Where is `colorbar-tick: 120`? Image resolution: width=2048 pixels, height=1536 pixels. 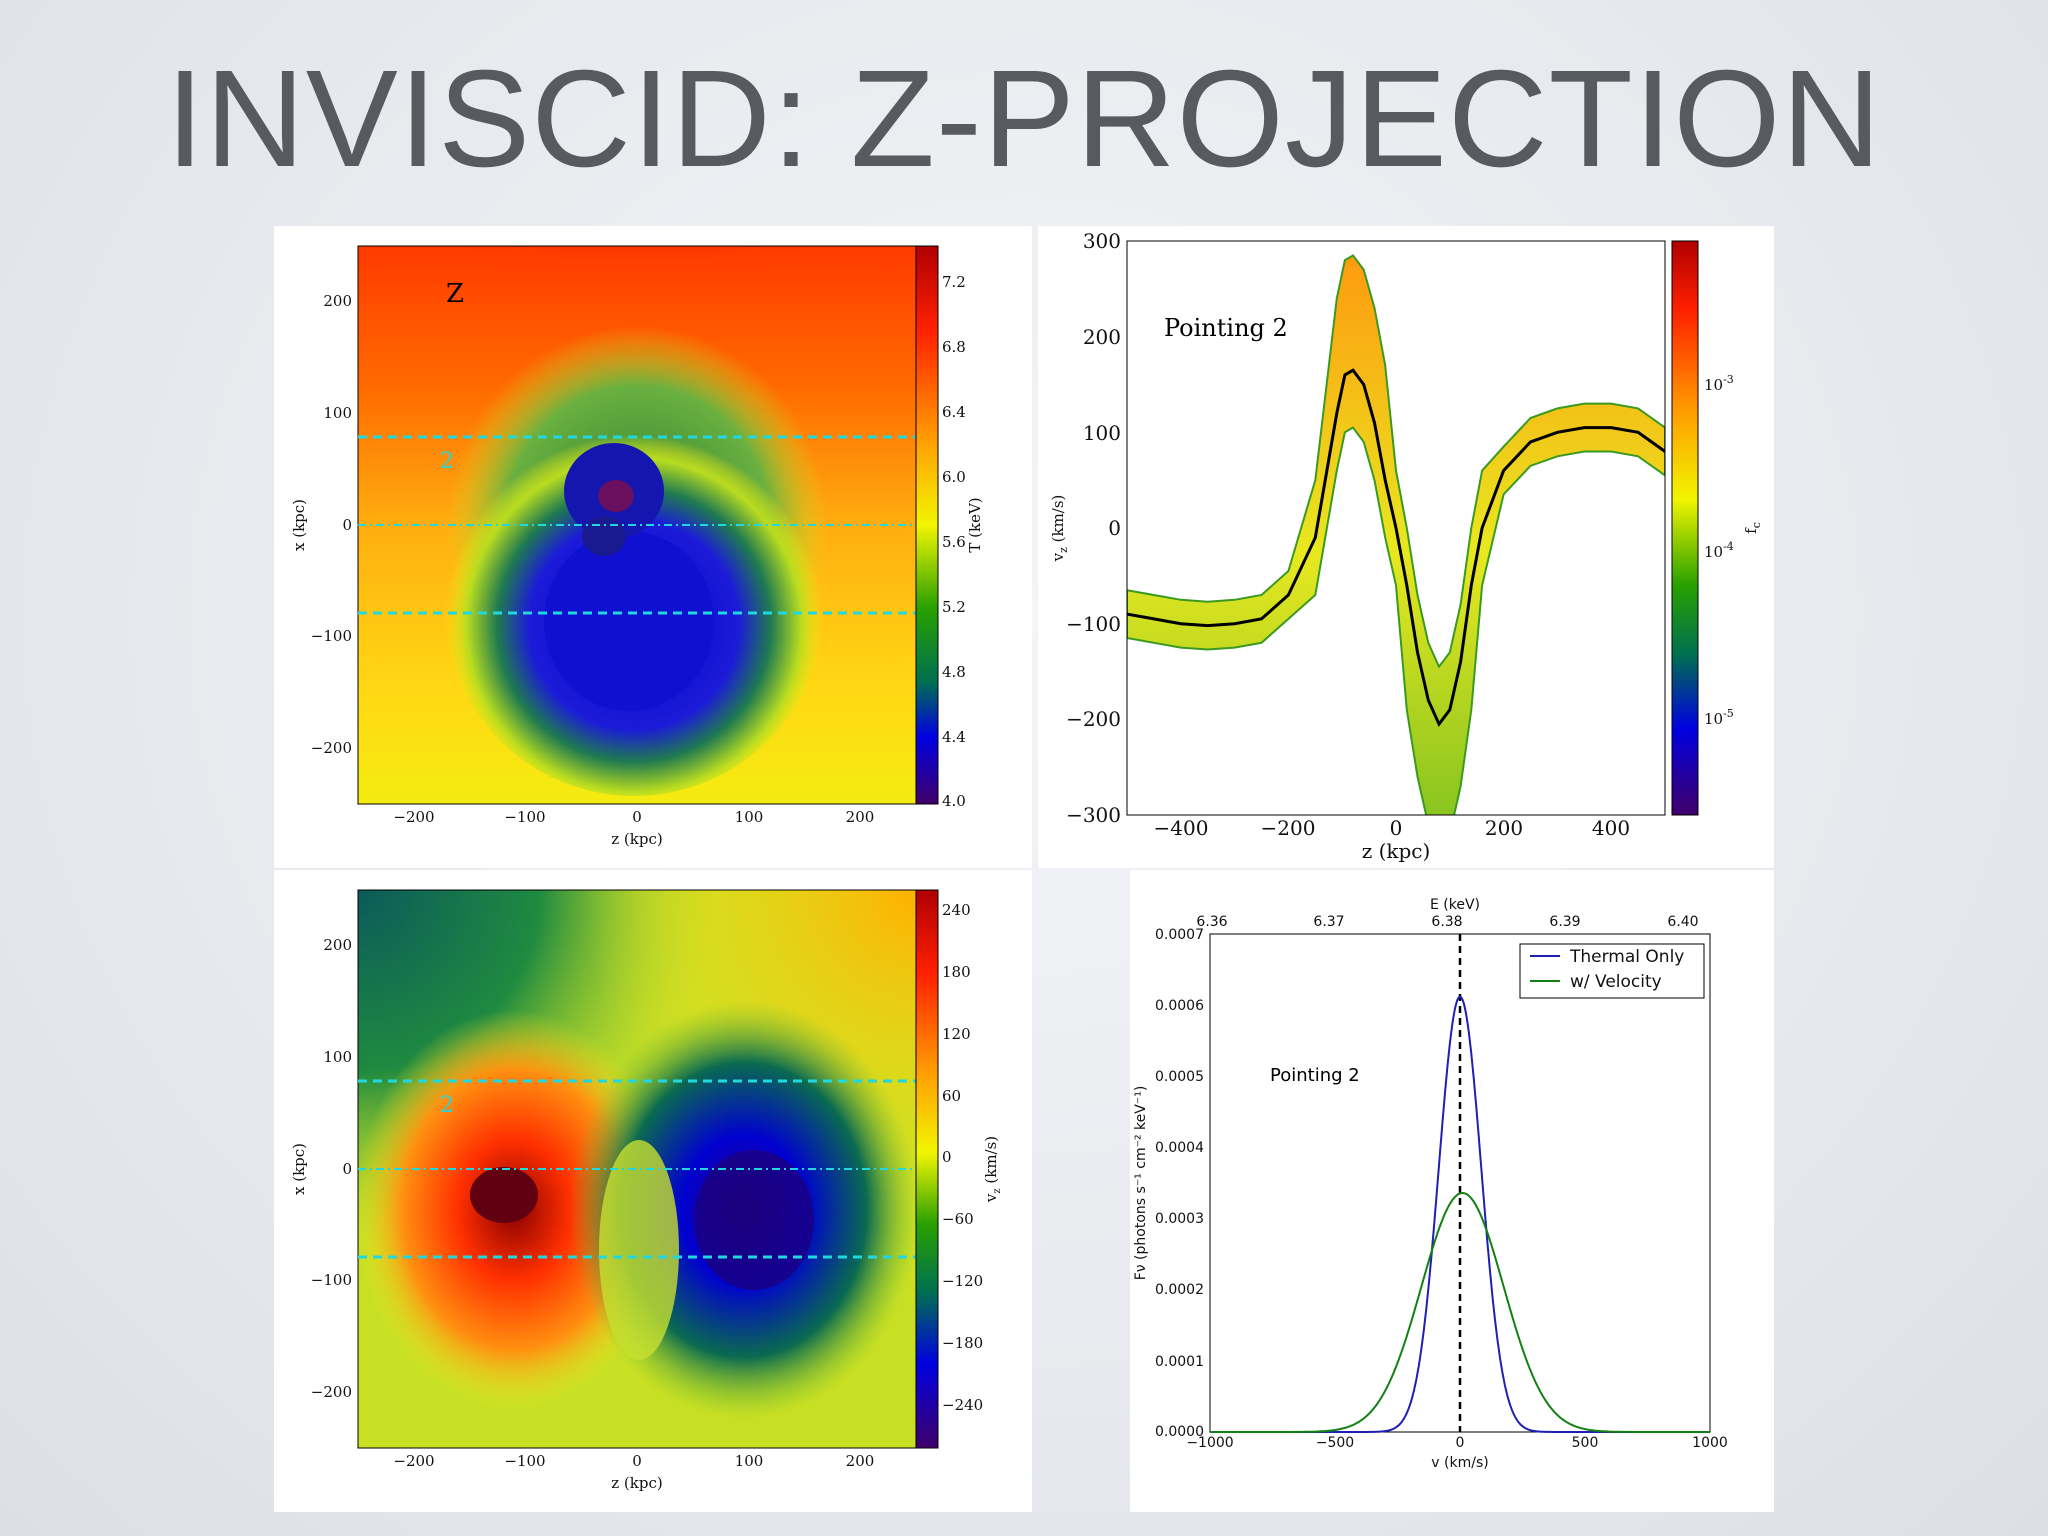
colorbar-tick: 120 is located at coordinates (956, 1034).